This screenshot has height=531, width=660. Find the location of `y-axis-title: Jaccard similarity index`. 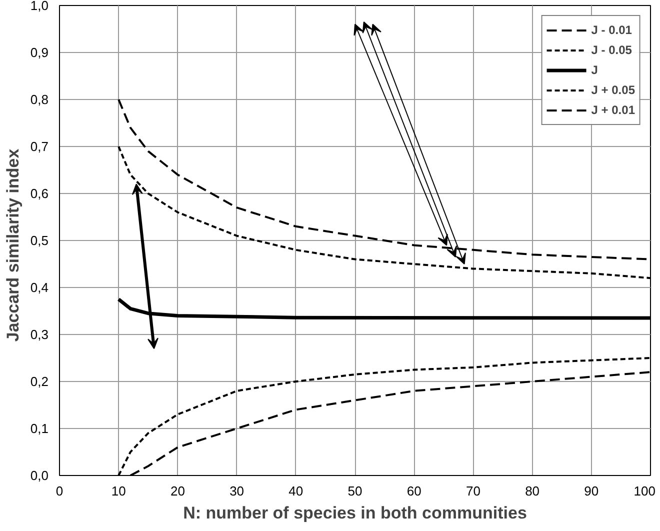

y-axis-title: Jaccard similarity index is located at coordinates (12, 245).